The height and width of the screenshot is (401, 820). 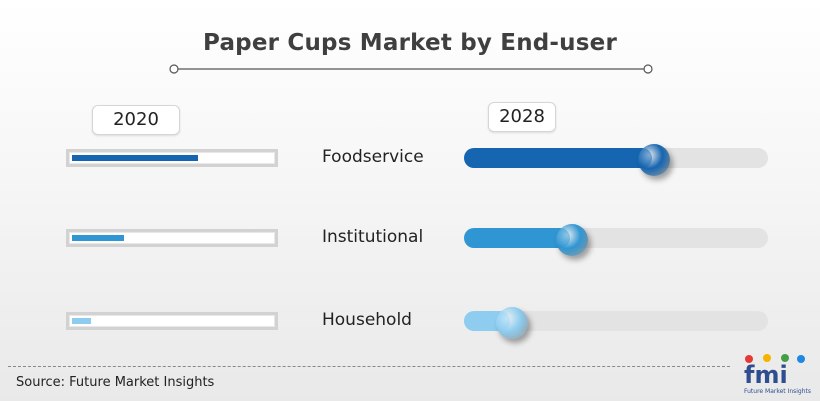 What do you see at coordinates (558, 158) in the screenshot?
I see `bar-2028-fill-foodservice` at bounding box center [558, 158].